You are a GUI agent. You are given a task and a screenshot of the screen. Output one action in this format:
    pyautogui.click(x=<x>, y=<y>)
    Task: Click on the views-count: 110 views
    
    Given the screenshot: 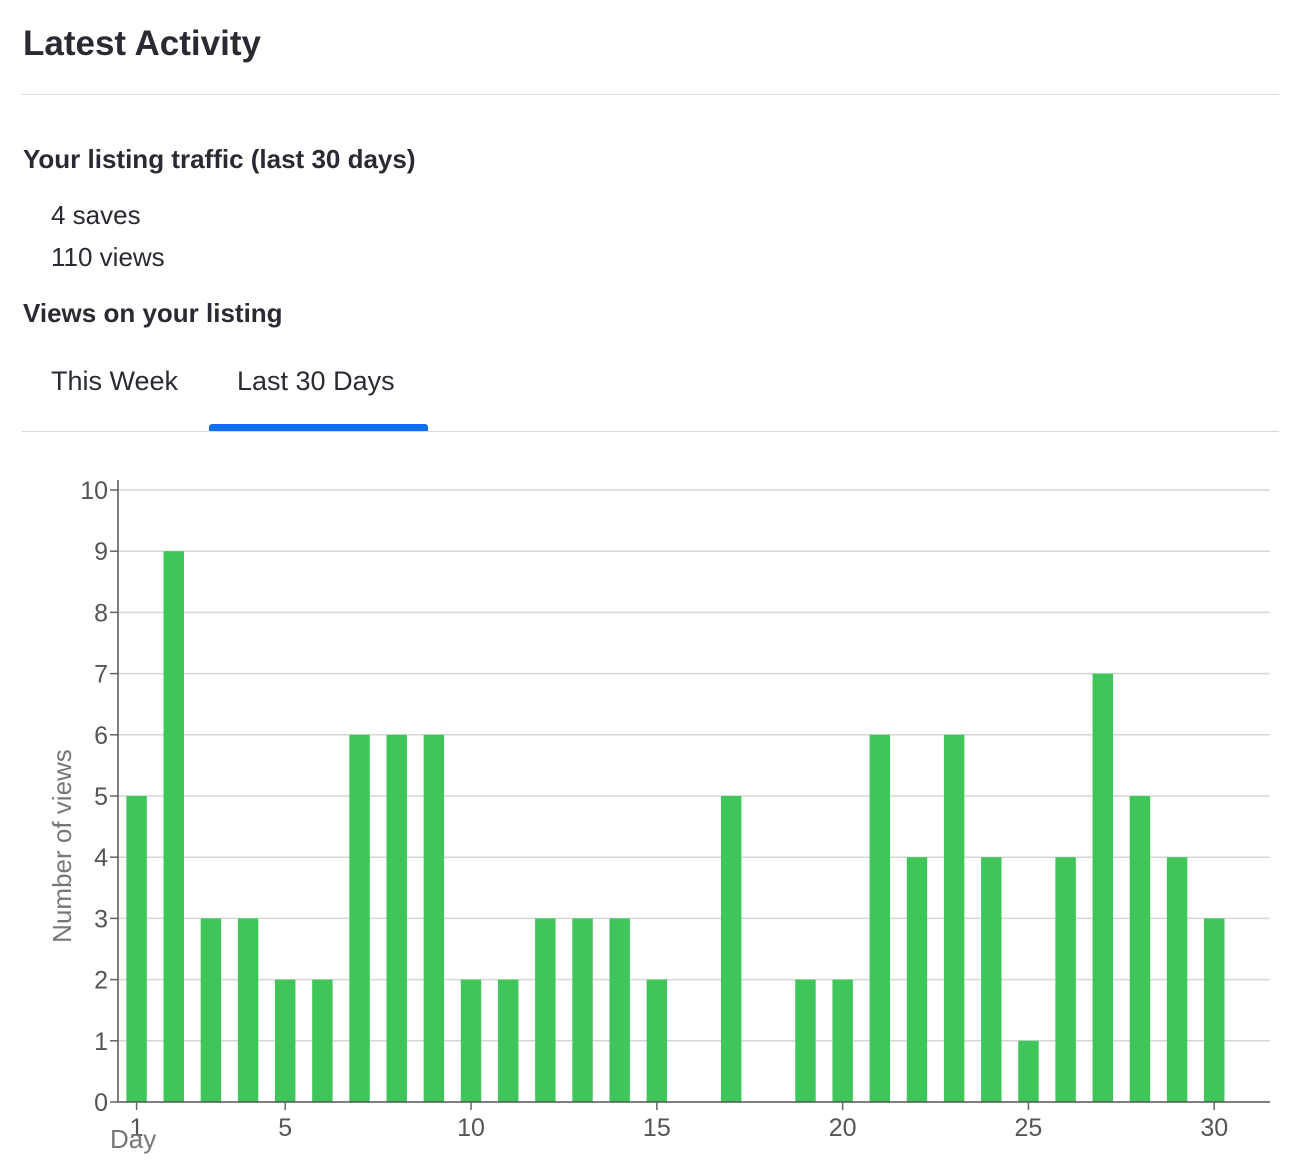 What is the action you would take?
    pyautogui.click(x=108, y=257)
    